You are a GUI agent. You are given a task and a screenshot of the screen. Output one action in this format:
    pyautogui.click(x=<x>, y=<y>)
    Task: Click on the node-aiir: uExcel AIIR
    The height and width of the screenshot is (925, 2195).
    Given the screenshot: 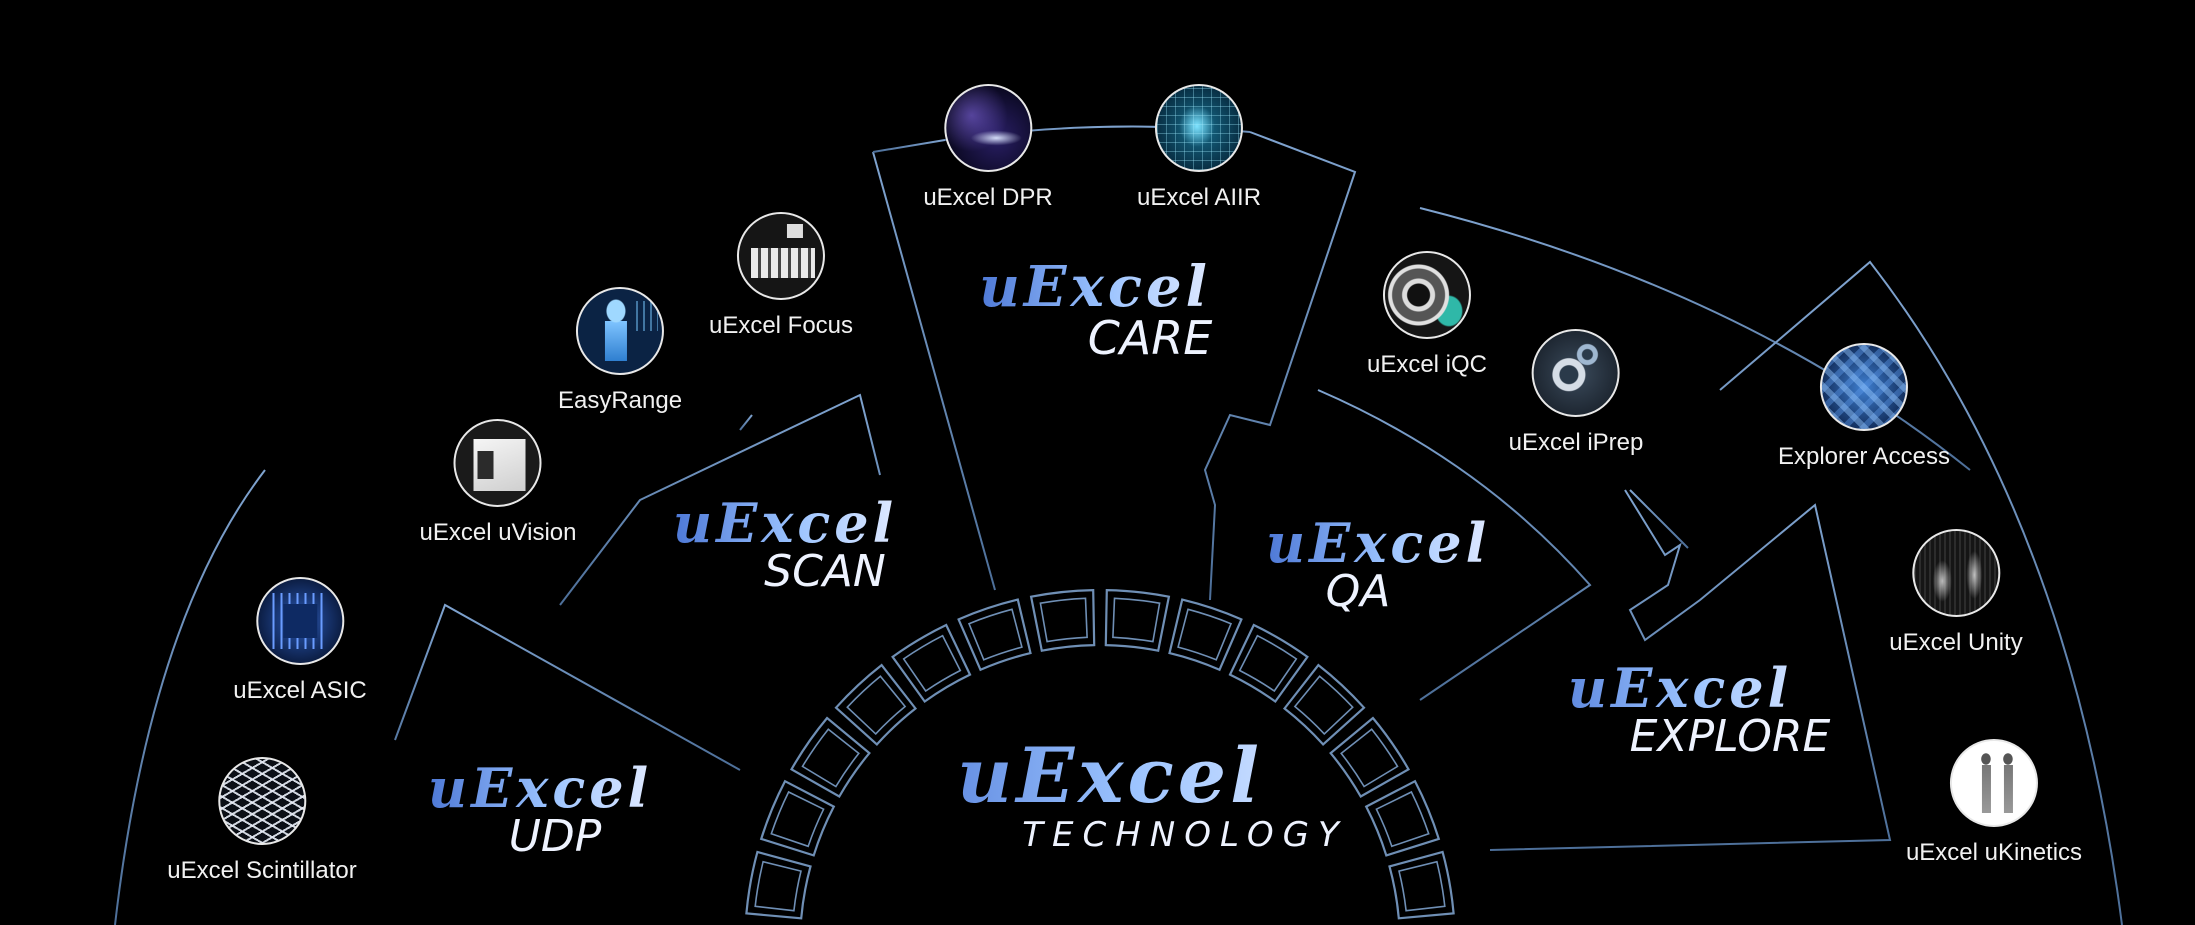 What is the action you would take?
    pyautogui.click(x=1199, y=148)
    